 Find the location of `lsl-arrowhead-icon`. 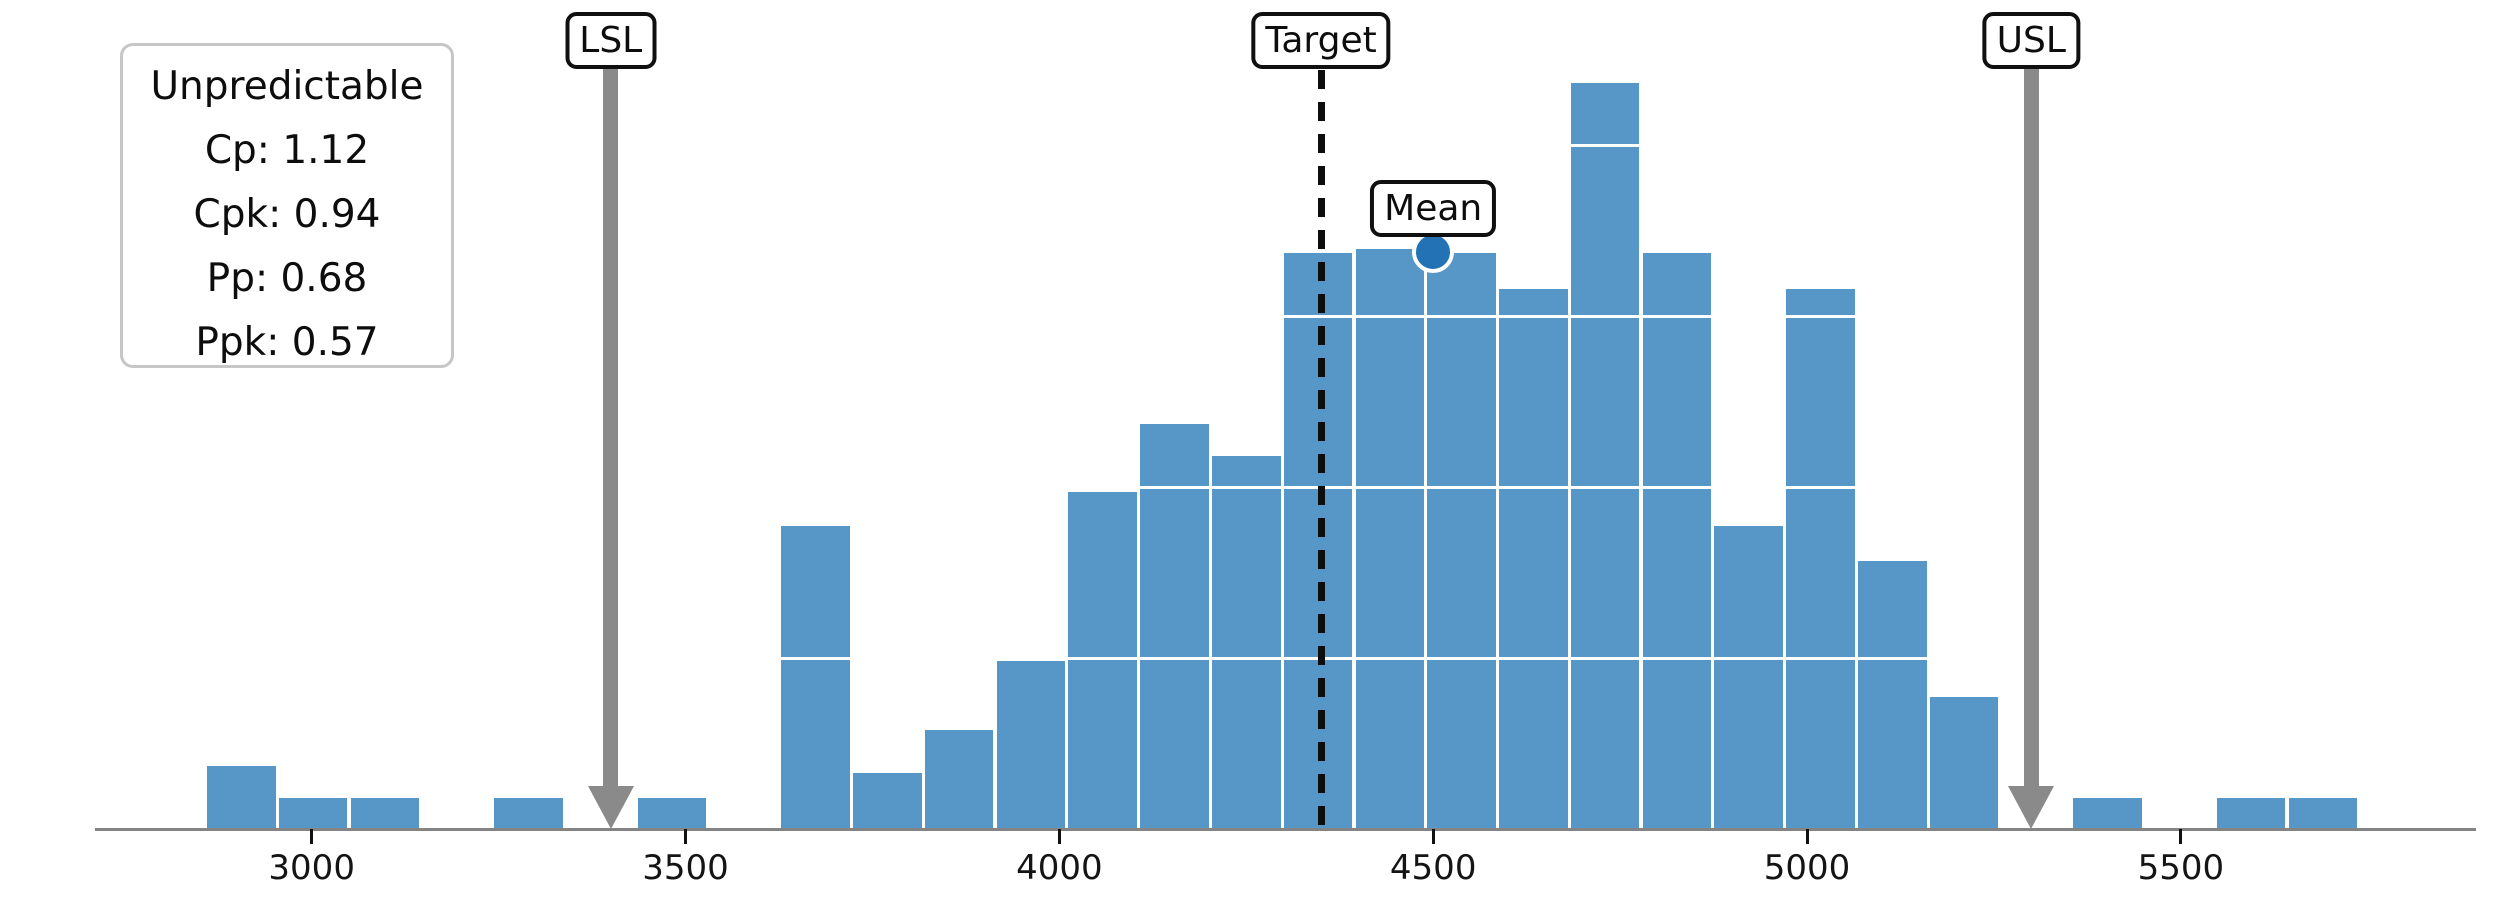

lsl-arrowhead-icon is located at coordinates (610, 807).